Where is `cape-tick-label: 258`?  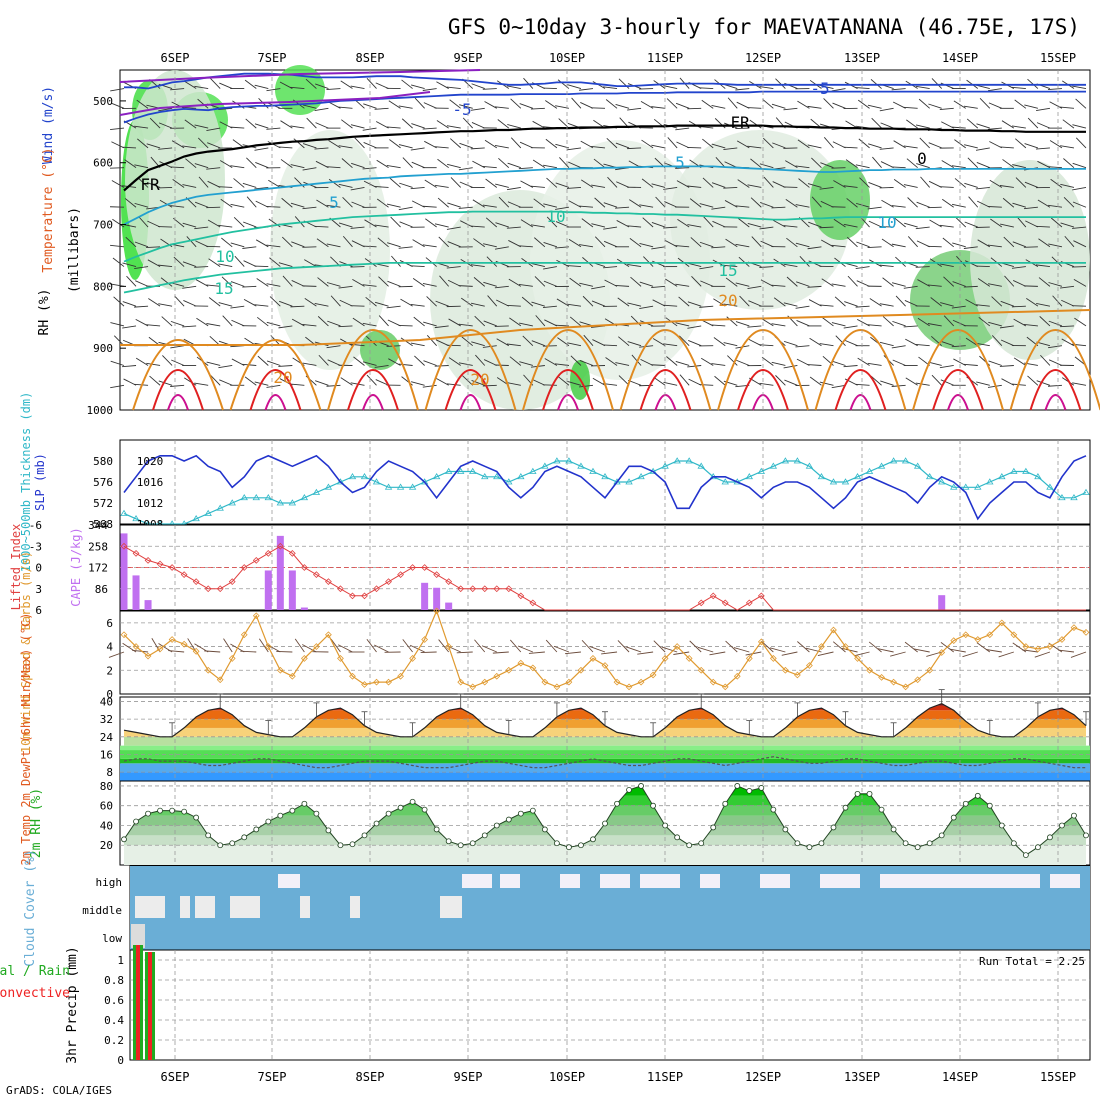 cape-tick-label: 258 is located at coordinates (98, 546).